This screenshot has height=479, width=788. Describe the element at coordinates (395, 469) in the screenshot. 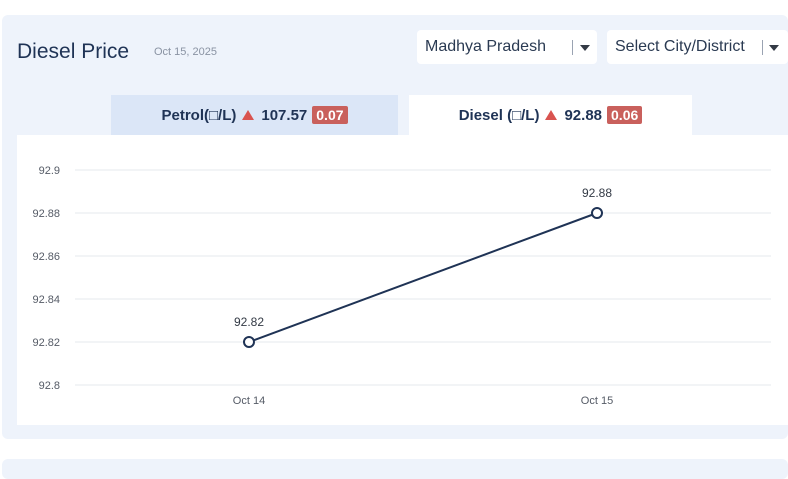

I see `next-card` at that location.